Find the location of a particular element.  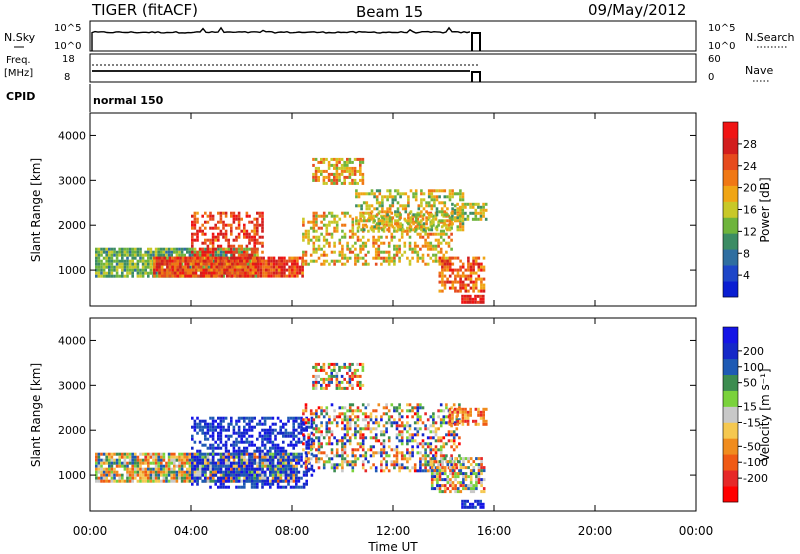

radar-title: TIGER (fitACF) is located at coordinates (144, 10).